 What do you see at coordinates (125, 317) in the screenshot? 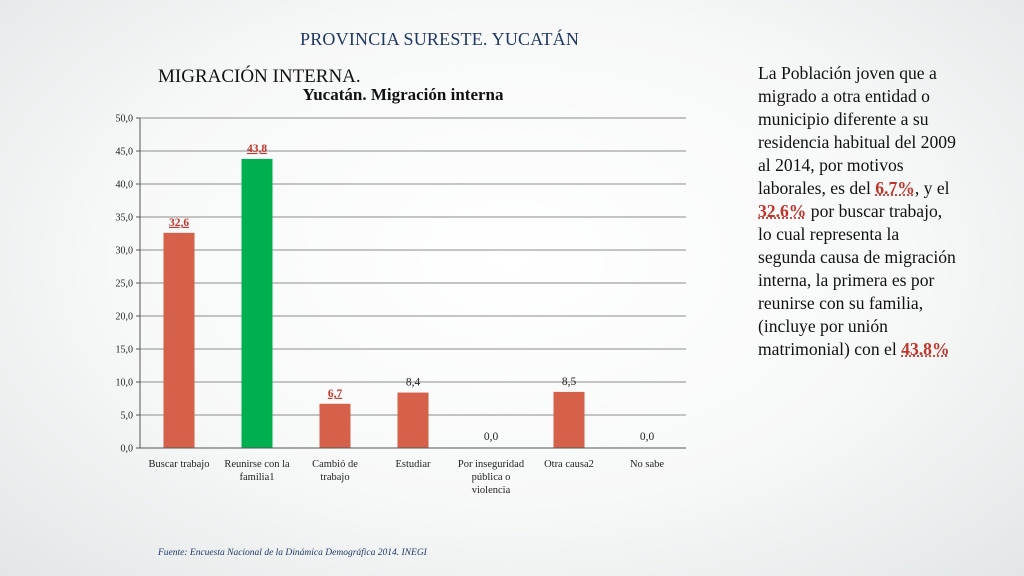
I see `y-tick-label: 20,0` at bounding box center [125, 317].